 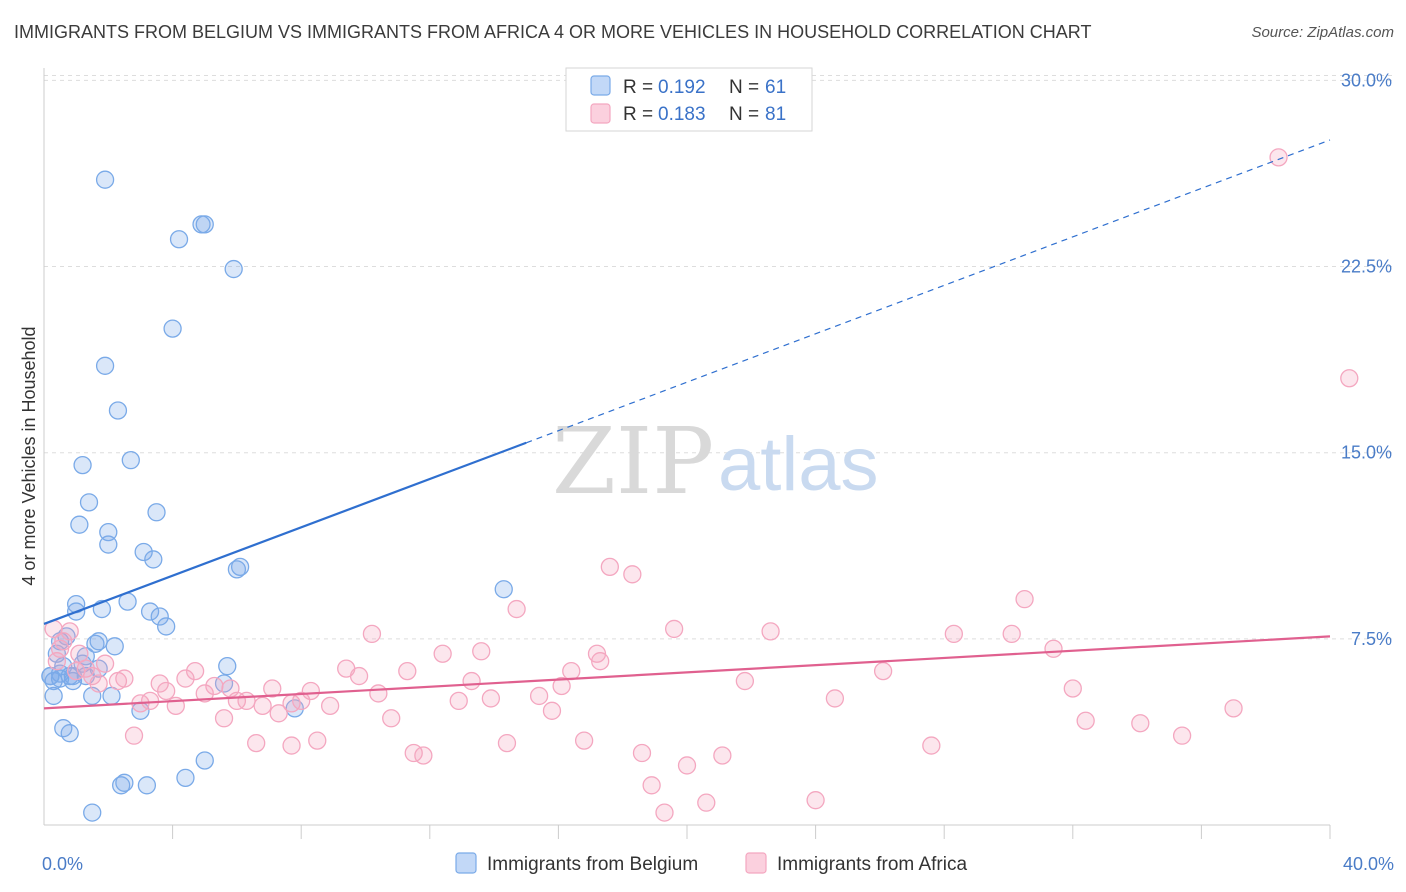 What do you see at coordinates (1368, 864) in the screenshot?
I see `x-axis-max-label: 40.0%` at bounding box center [1368, 864].